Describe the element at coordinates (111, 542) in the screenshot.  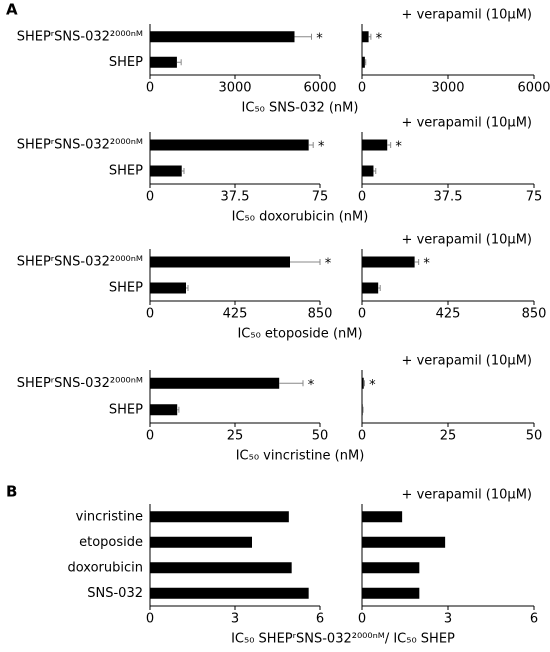
I see `category-label: etoposide` at that location.